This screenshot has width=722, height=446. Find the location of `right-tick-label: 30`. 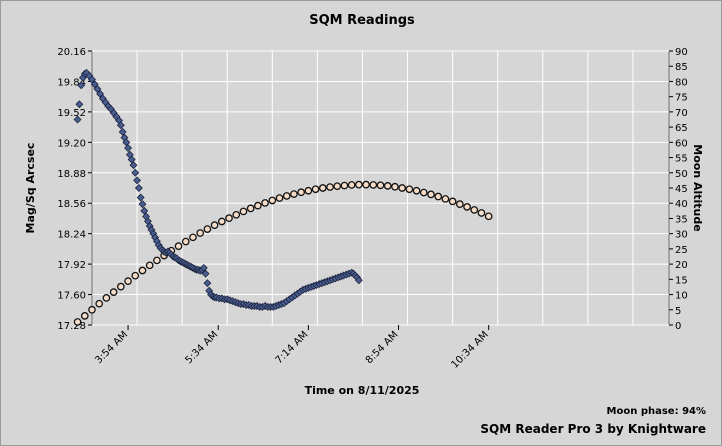

right-tick-label: 30 is located at coordinates (681, 235).